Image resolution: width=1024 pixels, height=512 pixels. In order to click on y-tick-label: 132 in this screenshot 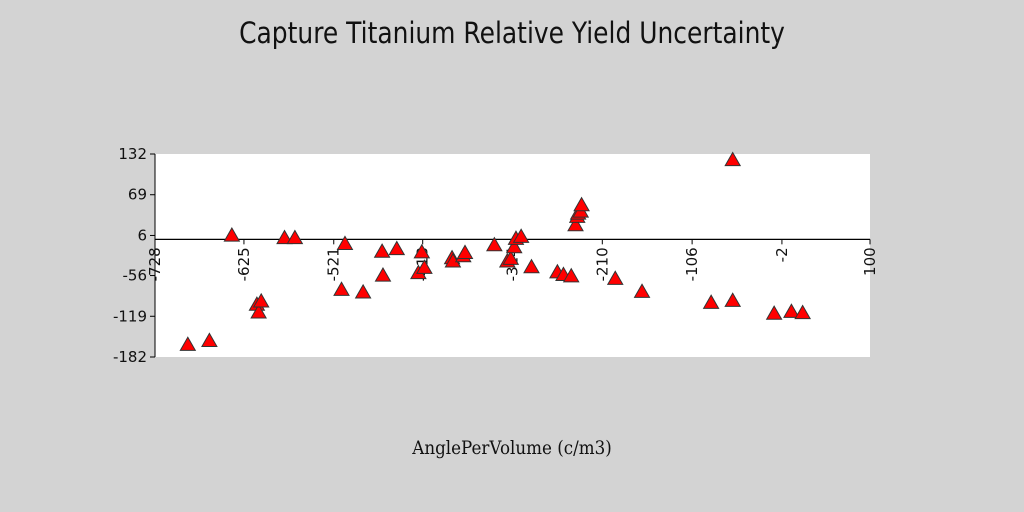, I will do `click(132, 154)`.